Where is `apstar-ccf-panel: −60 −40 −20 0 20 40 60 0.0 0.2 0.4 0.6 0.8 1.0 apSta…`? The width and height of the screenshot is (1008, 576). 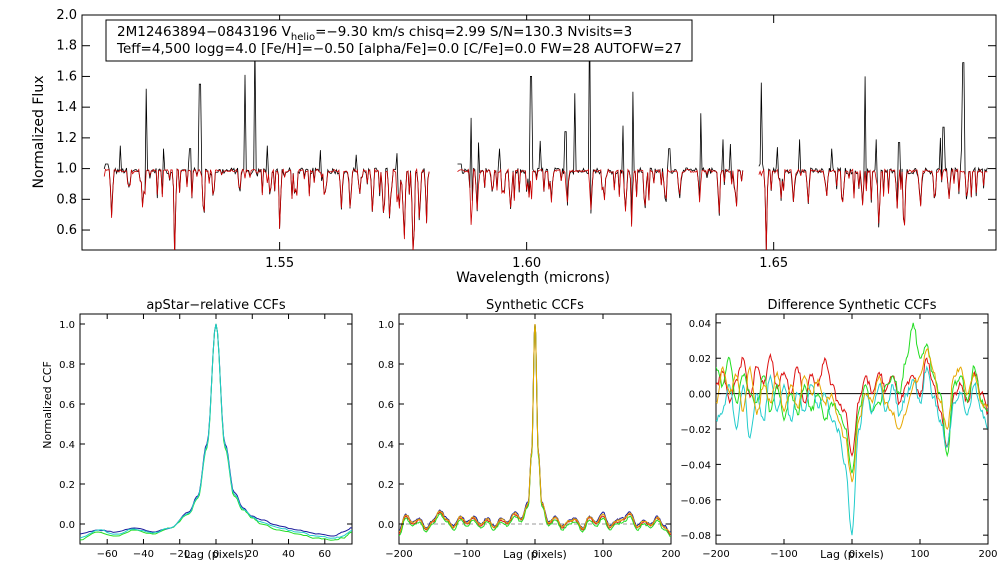
apstar-ccf-panel: −60 −40 −20 0 20 40 60 0.0 0.2 0.4 0.6 0.8 1.0 apSta… is located at coordinates (197, 429).